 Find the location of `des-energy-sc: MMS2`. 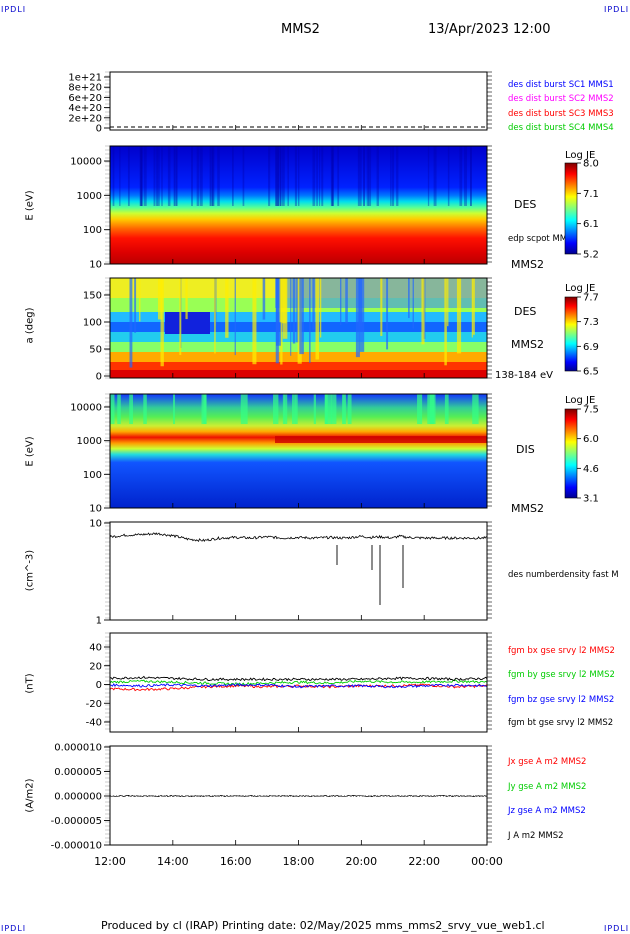

des-energy-sc: MMS2 is located at coordinates (527, 264).